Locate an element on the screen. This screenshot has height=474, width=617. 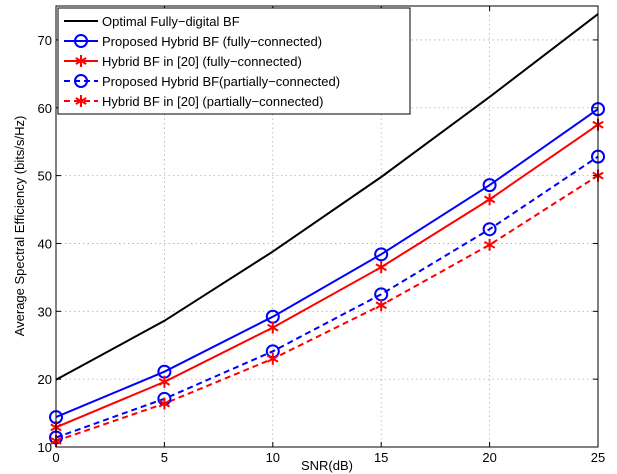
x-tick-label: 5 is located at coordinates (164, 457).